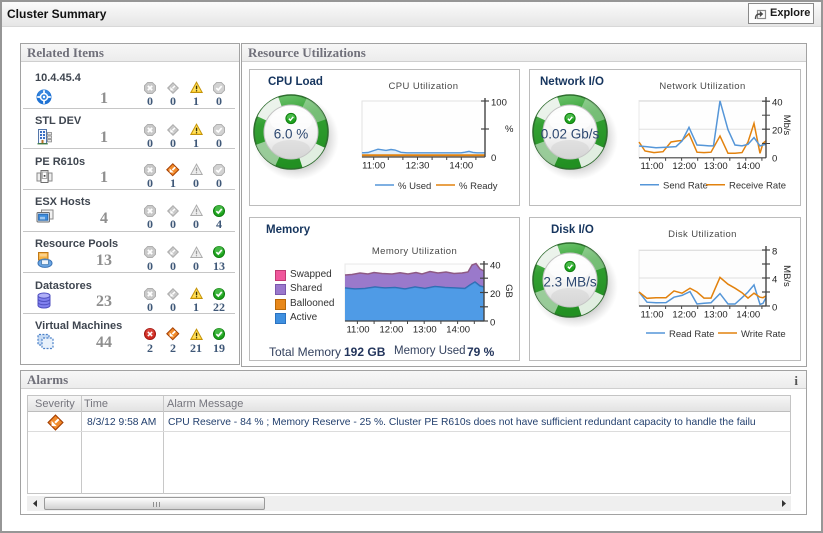 The width and height of the screenshot is (823, 533). I want to click on svg-text: 8, so click(774, 252).